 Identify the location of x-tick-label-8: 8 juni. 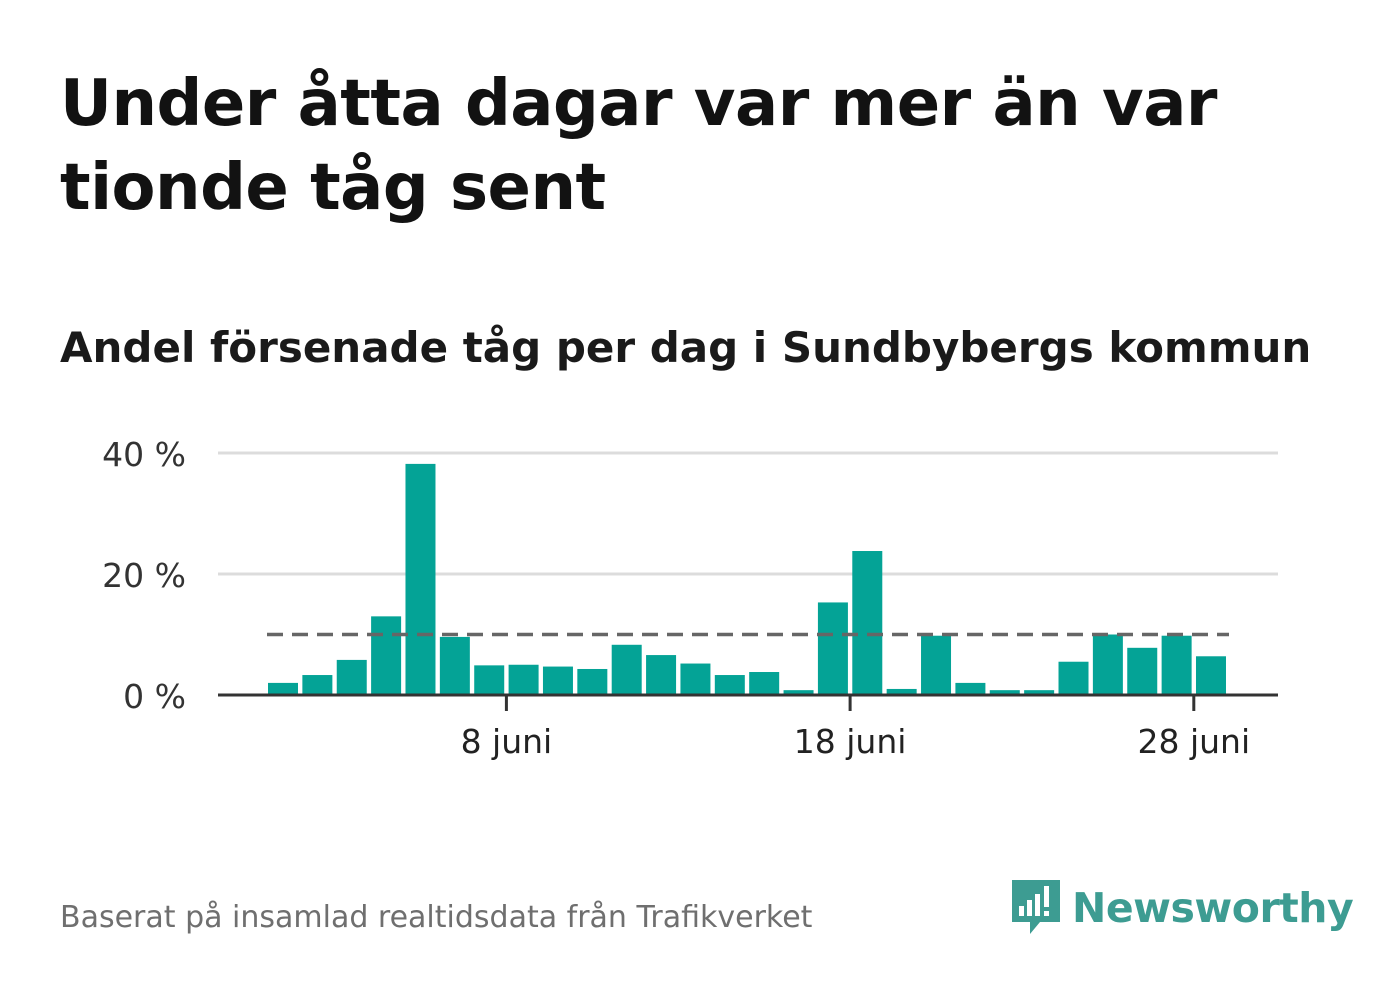
(507, 741).